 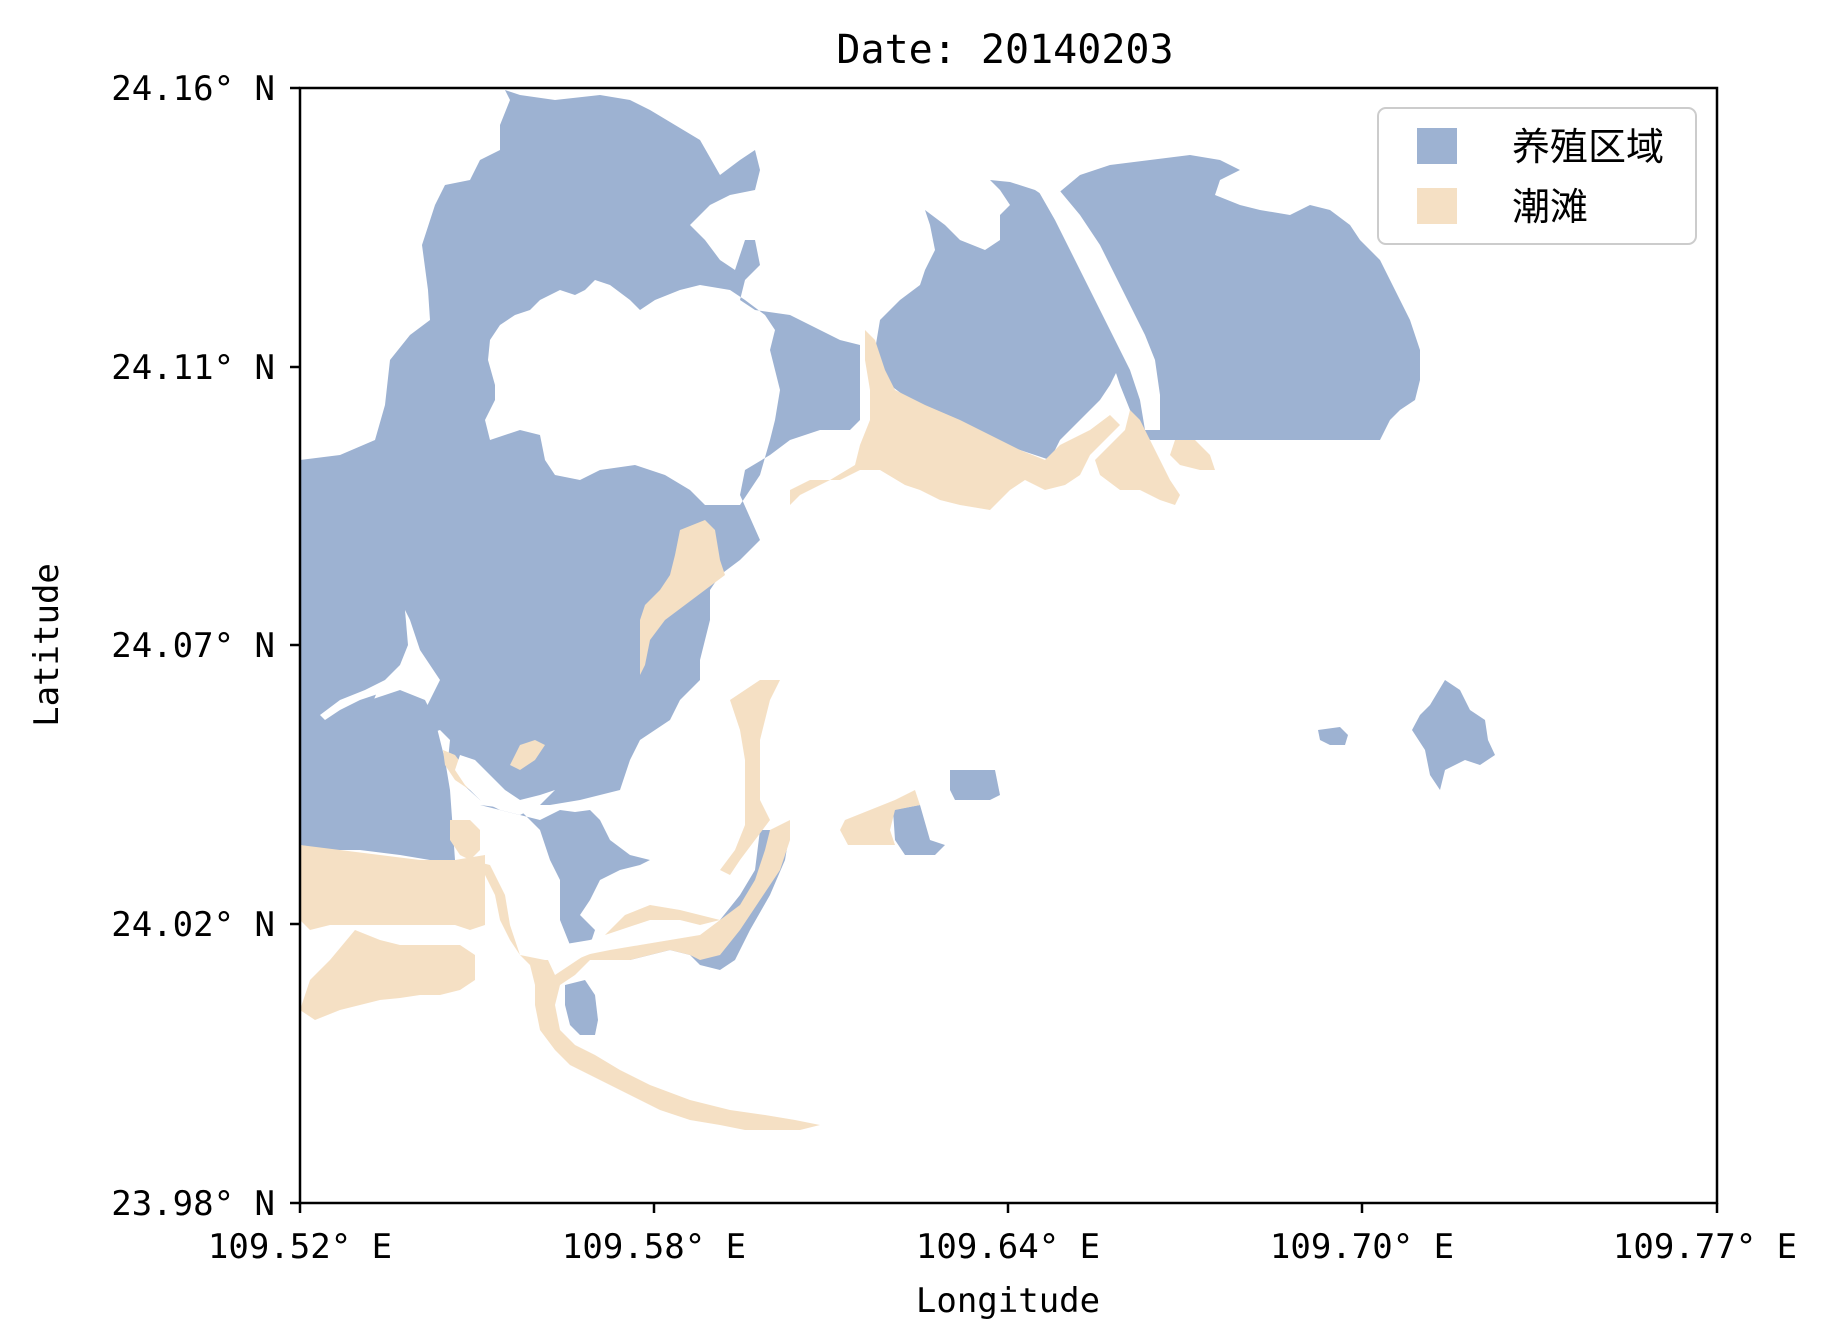 What do you see at coordinates (1004, 50) in the screenshot?
I see `map-title: Date: 20140203` at bounding box center [1004, 50].